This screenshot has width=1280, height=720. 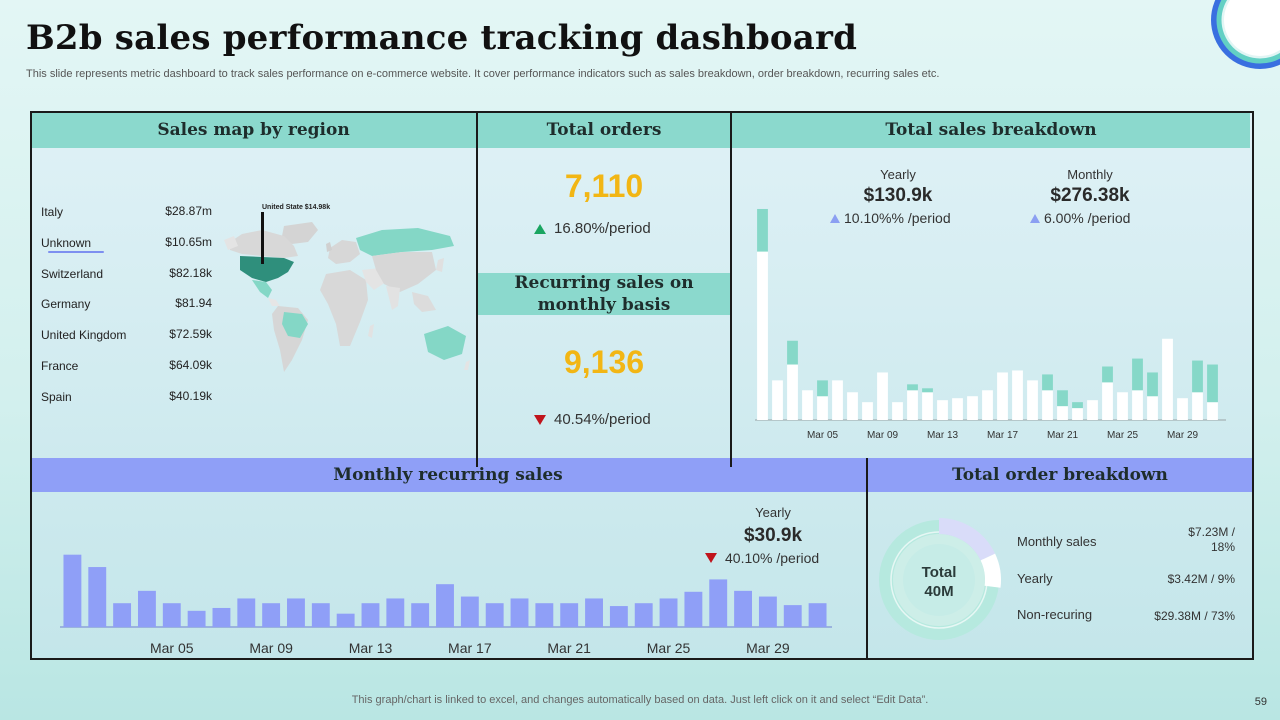 I want to click on map-asia, so click(x=404, y=272).